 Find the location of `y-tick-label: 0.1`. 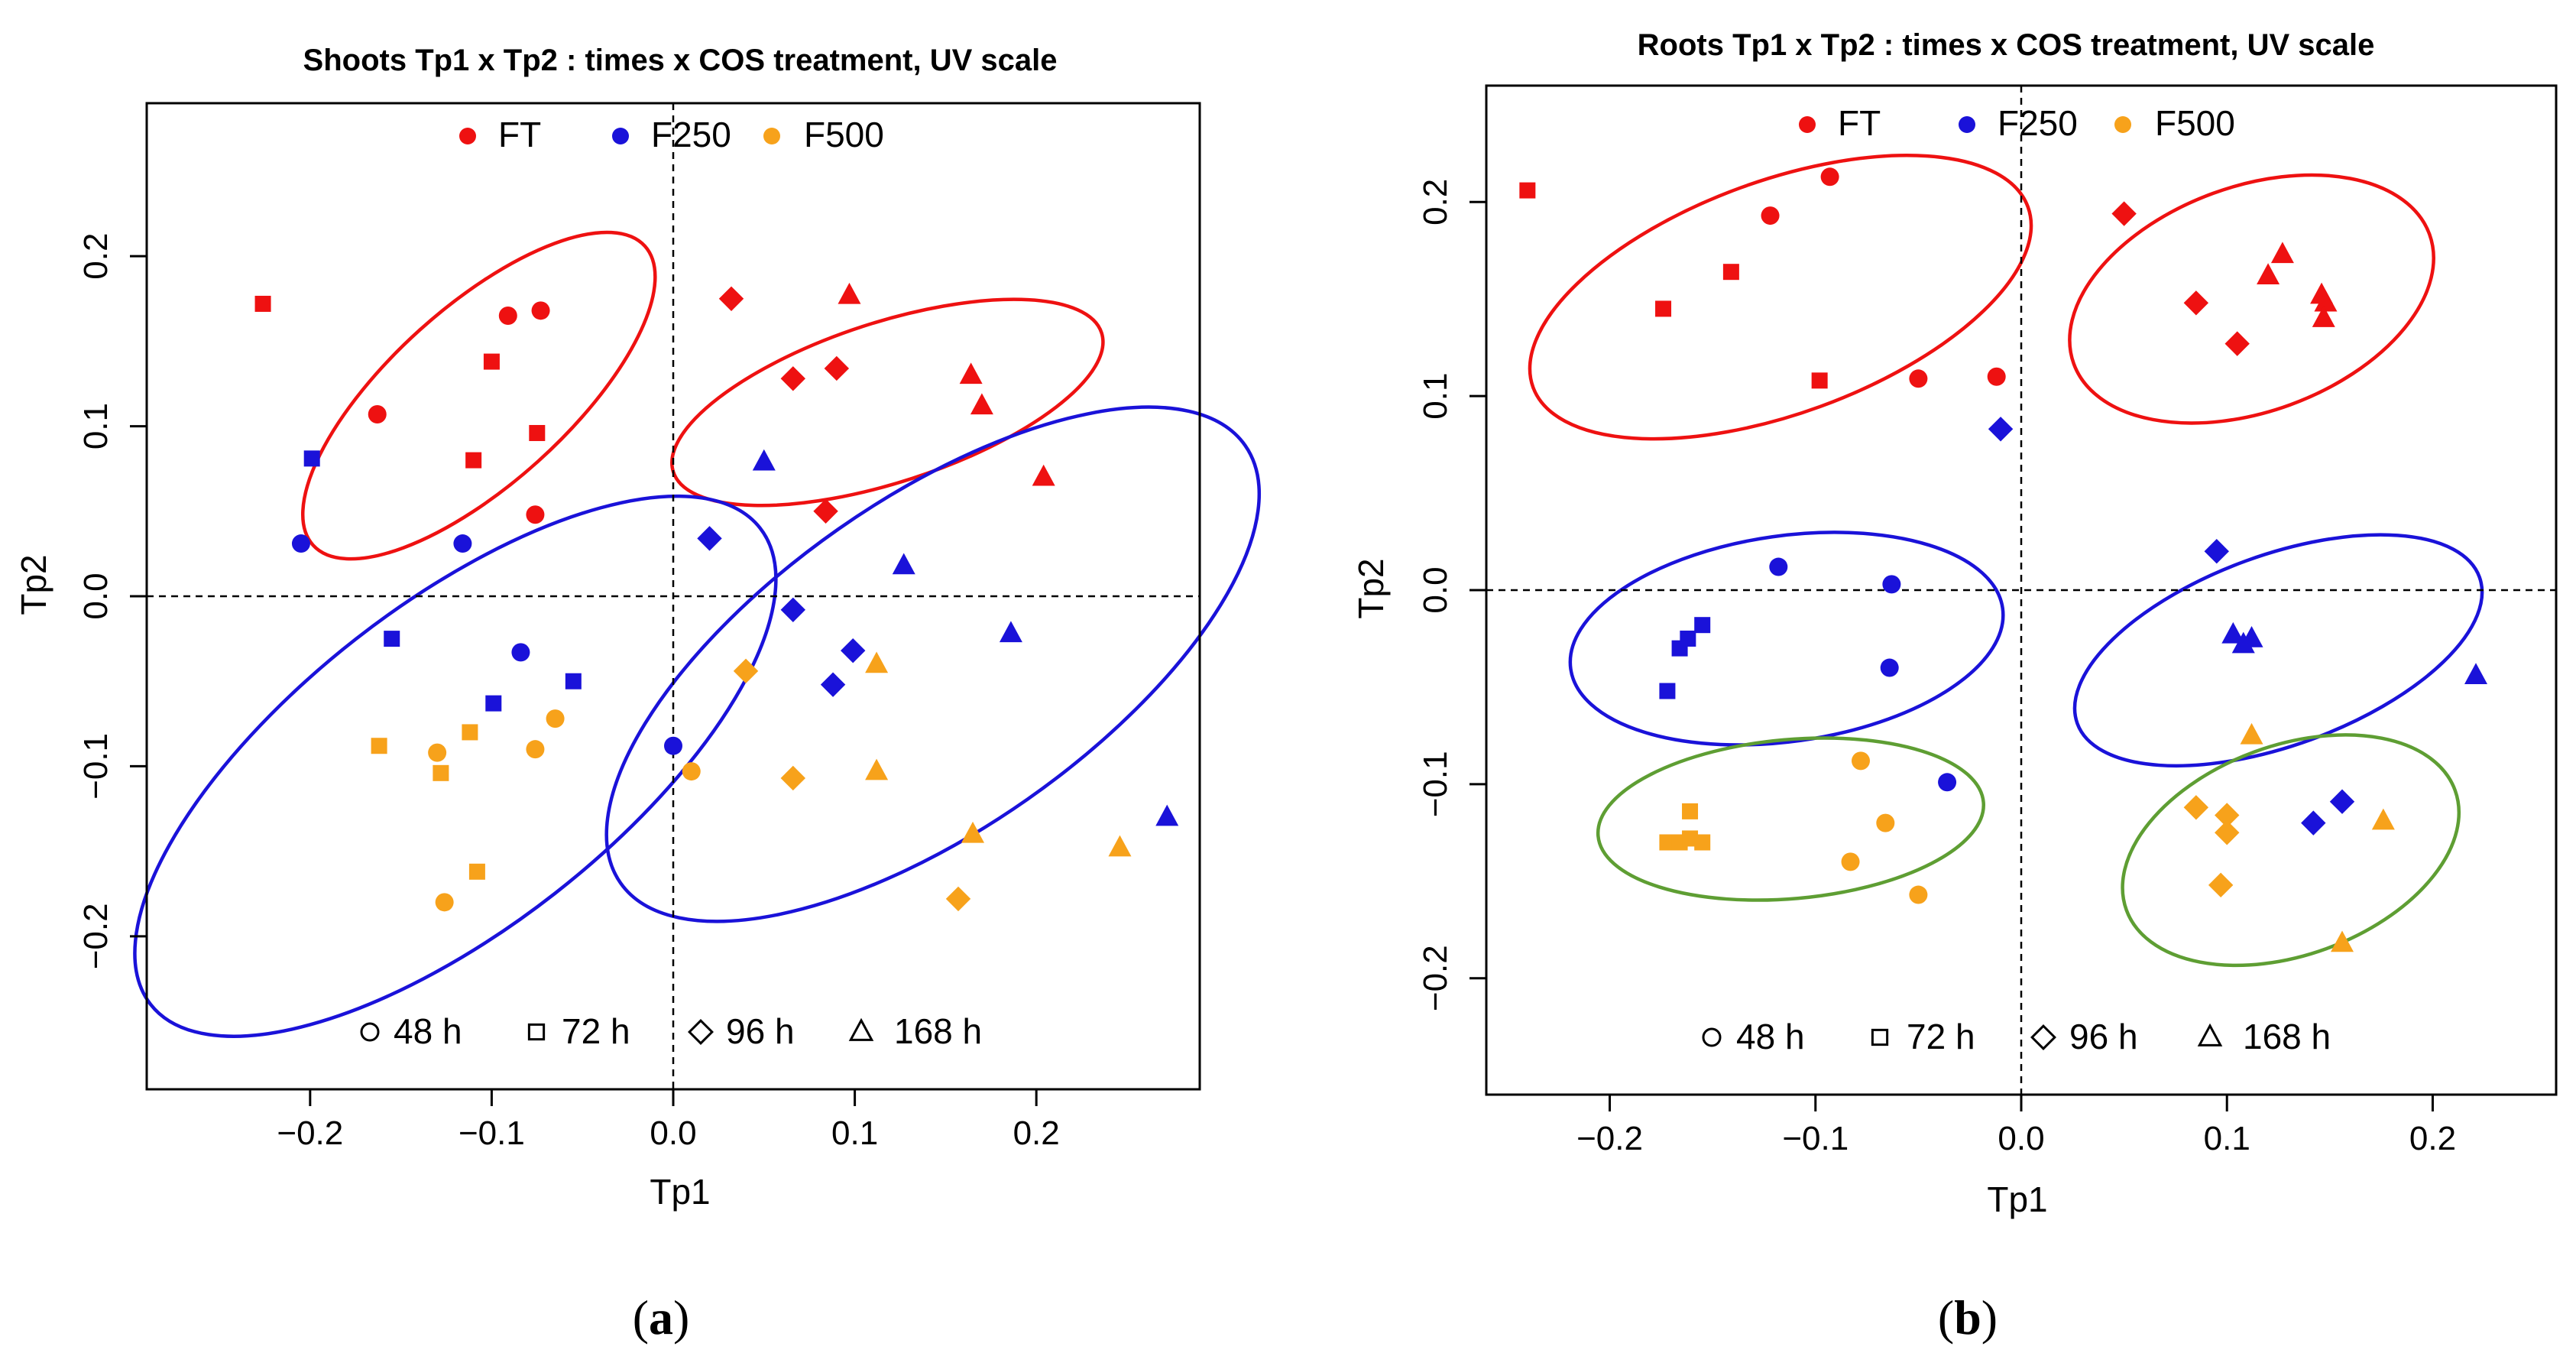

y-tick-label: 0.1 is located at coordinates (96, 426).